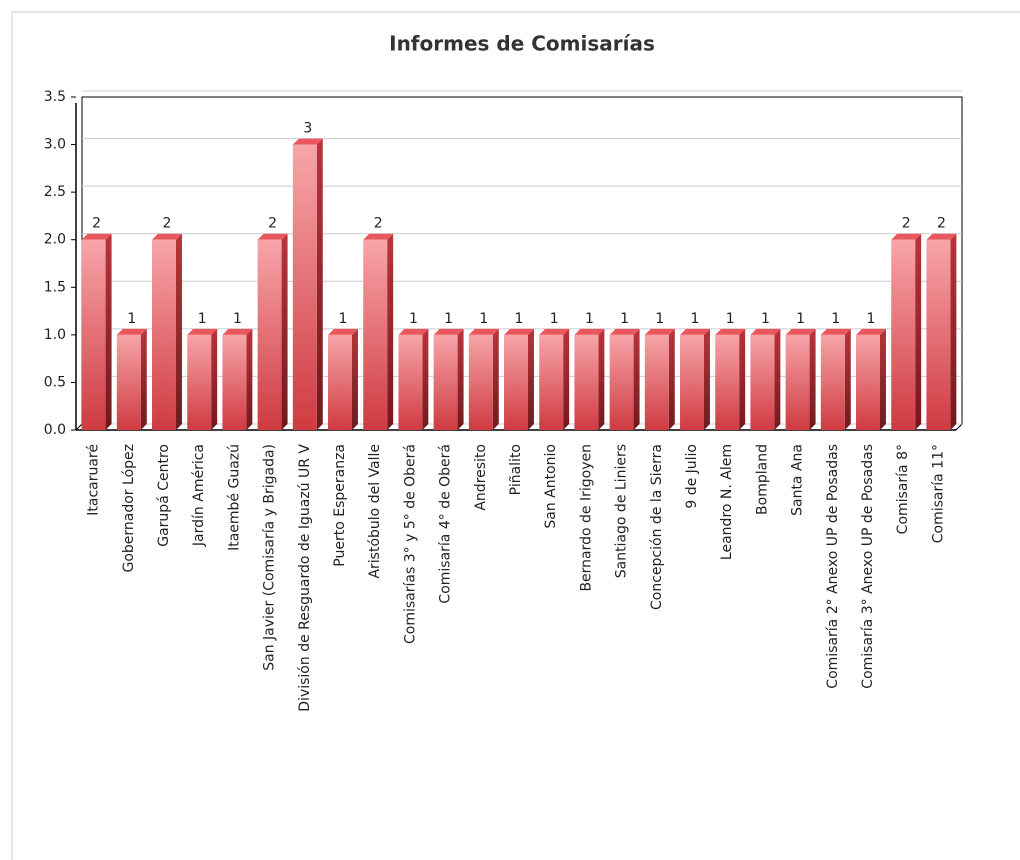 This screenshot has height=860, width=1020. Describe the element at coordinates (903, 489) in the screenshot. I see `x-tick-label: Comisaría 8°` at that location.